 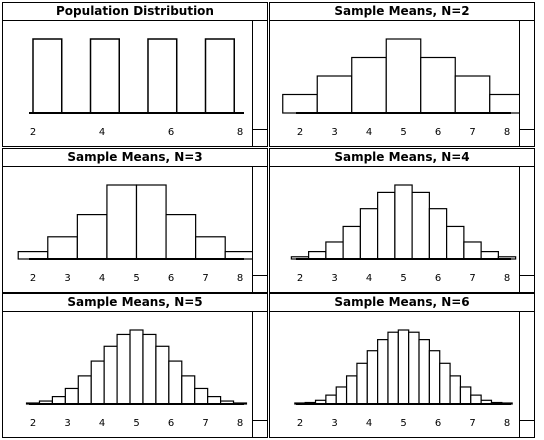 I want to click on histogram-plot: 2 4 6 8, so click(x=136, y=88).